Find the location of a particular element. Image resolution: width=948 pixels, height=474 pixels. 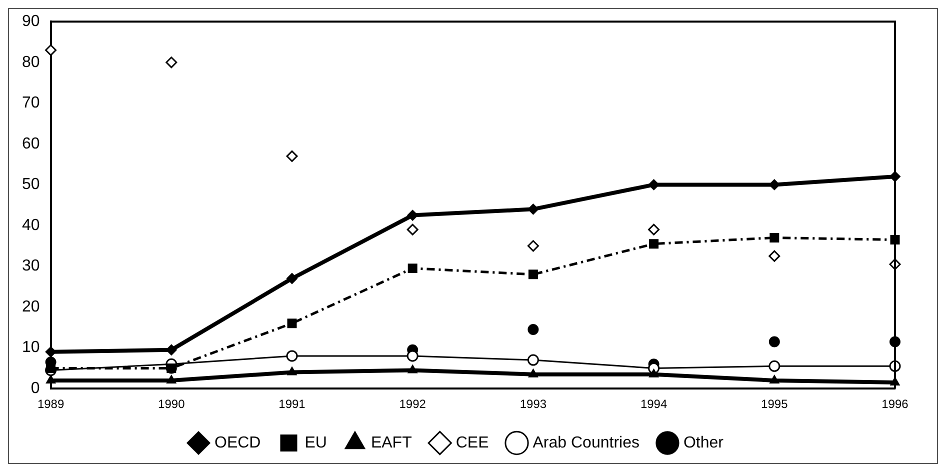

legend-label: Arab Countries is located at coordinates (586, 443).